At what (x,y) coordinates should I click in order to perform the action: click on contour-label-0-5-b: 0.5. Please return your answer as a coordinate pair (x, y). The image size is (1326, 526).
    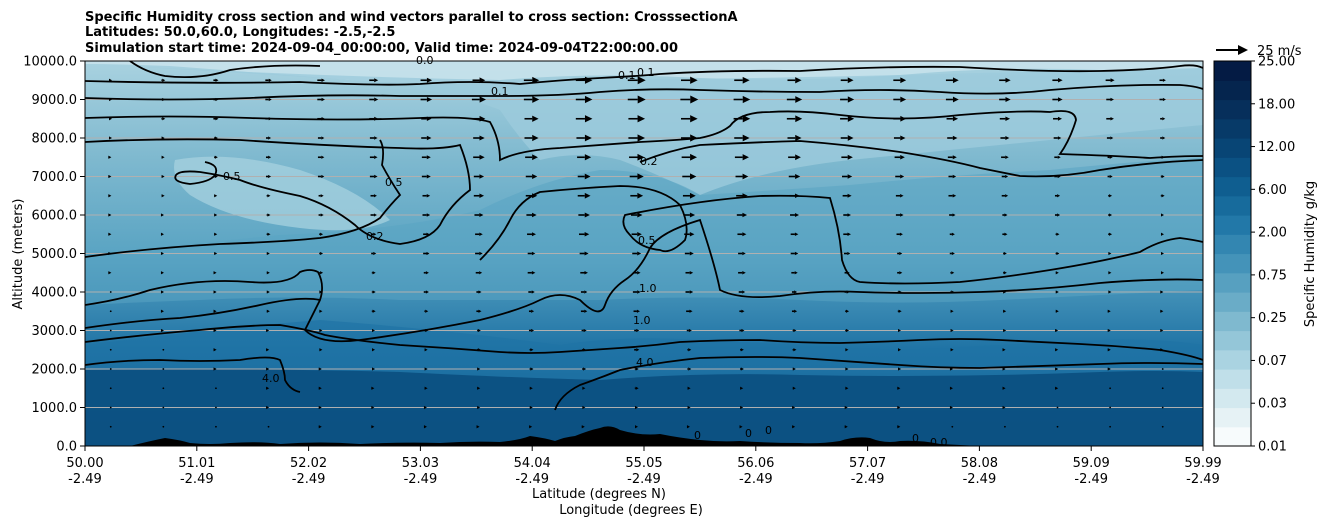
    Looking at the image, I should click on (394, 182).